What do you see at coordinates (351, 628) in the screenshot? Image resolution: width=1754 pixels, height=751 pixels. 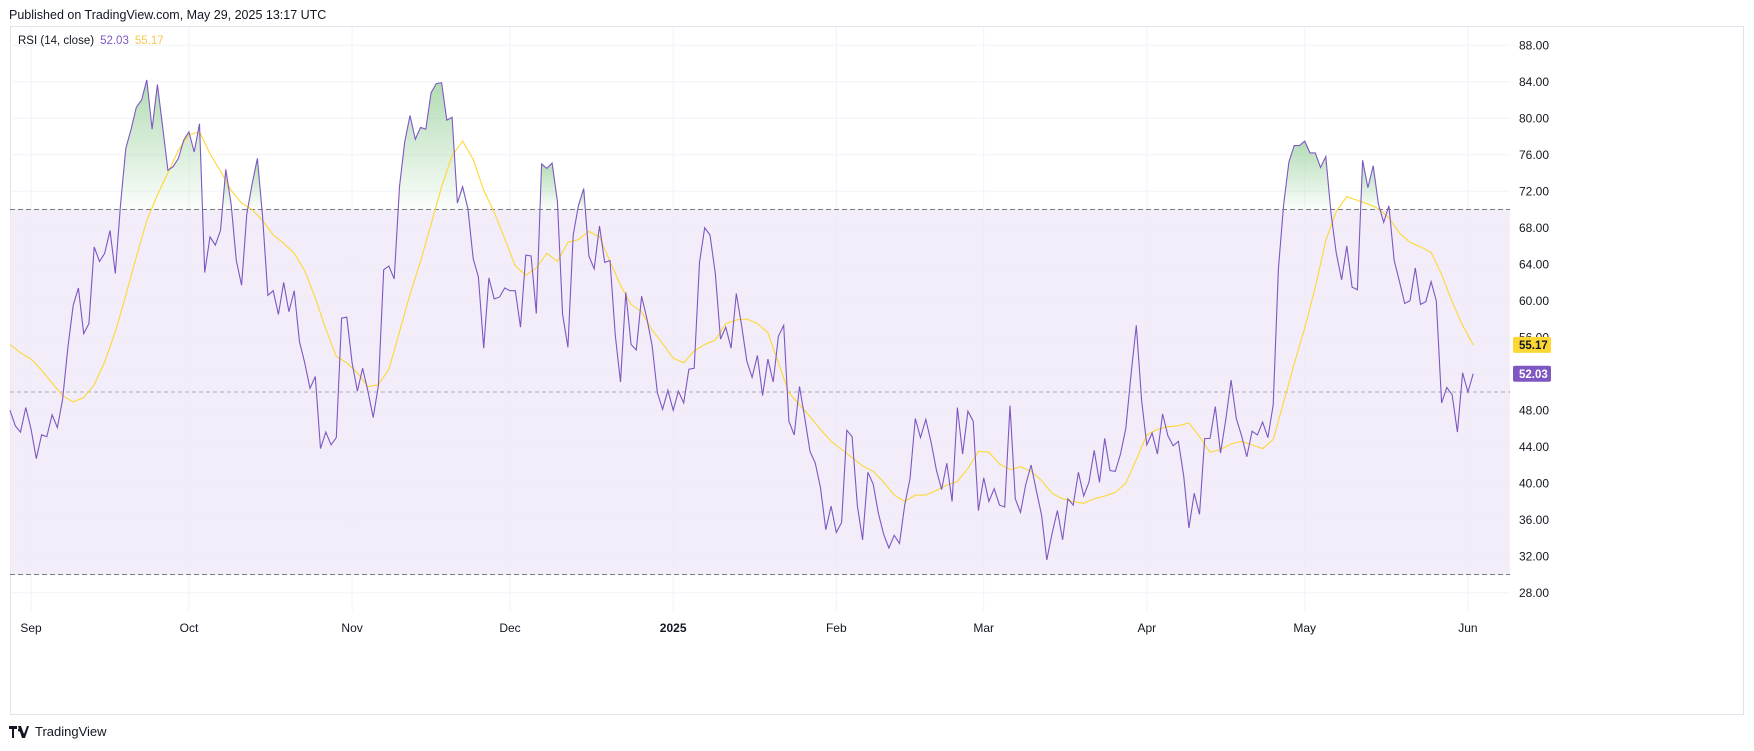 I see `x-tick-label: Nov` at bounding box center [351, 628].